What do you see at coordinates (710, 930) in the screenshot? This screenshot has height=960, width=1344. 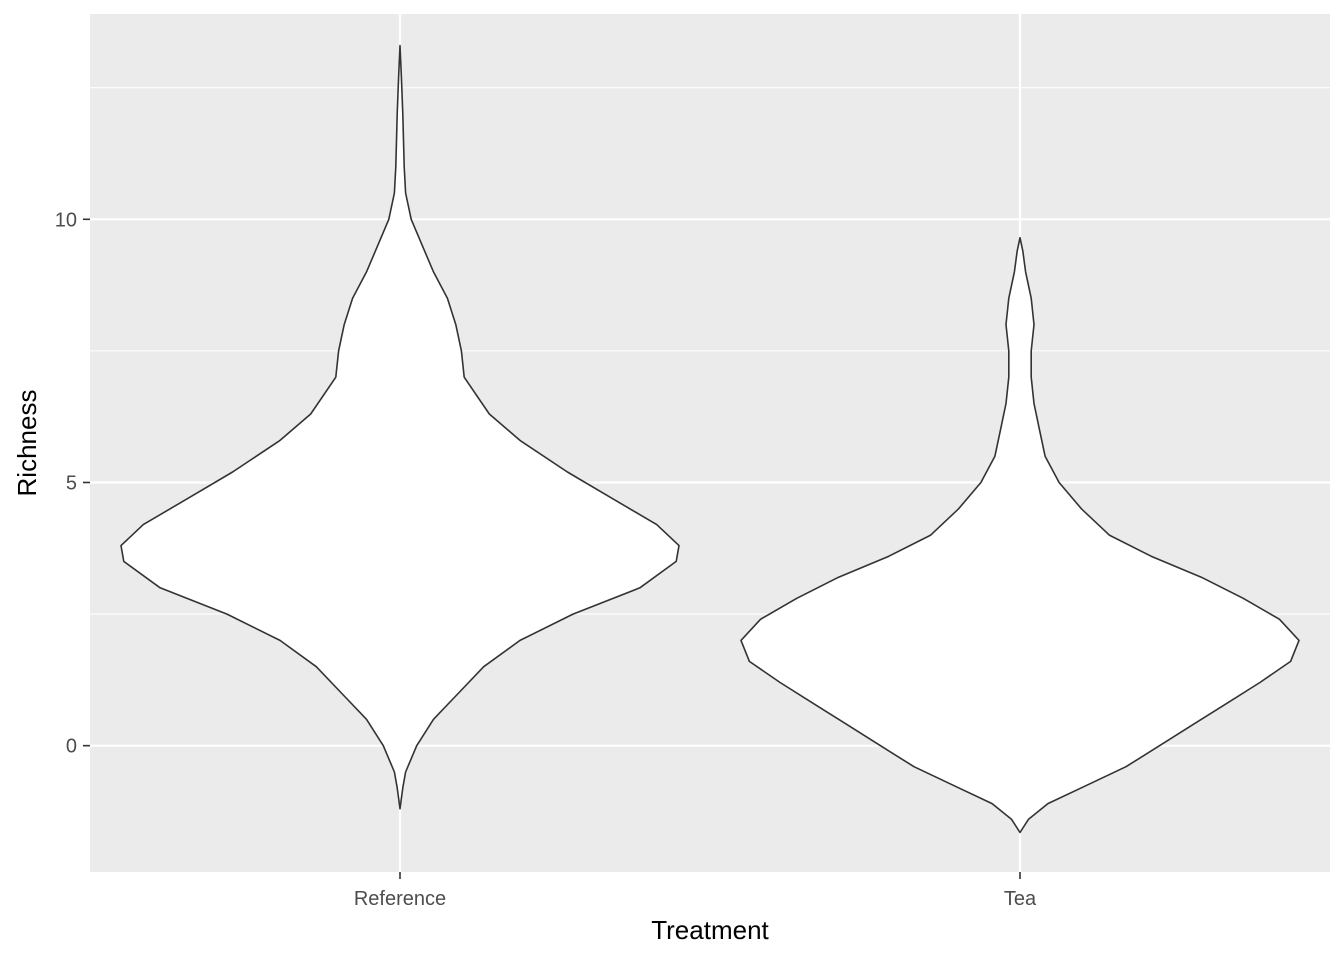 I see `x-axis-title: Treatment` at bounding box center [710, 930].